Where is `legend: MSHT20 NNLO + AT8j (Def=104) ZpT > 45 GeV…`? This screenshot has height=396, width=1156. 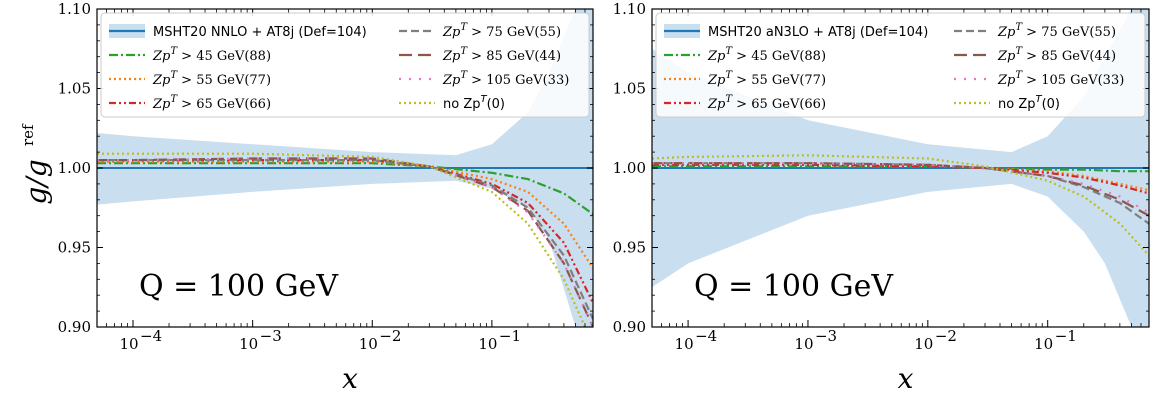 legend: MSHT20 NNLO + AT8j (Def=104) ZpT > 45 GeV… is located at coordinates (345, 65).